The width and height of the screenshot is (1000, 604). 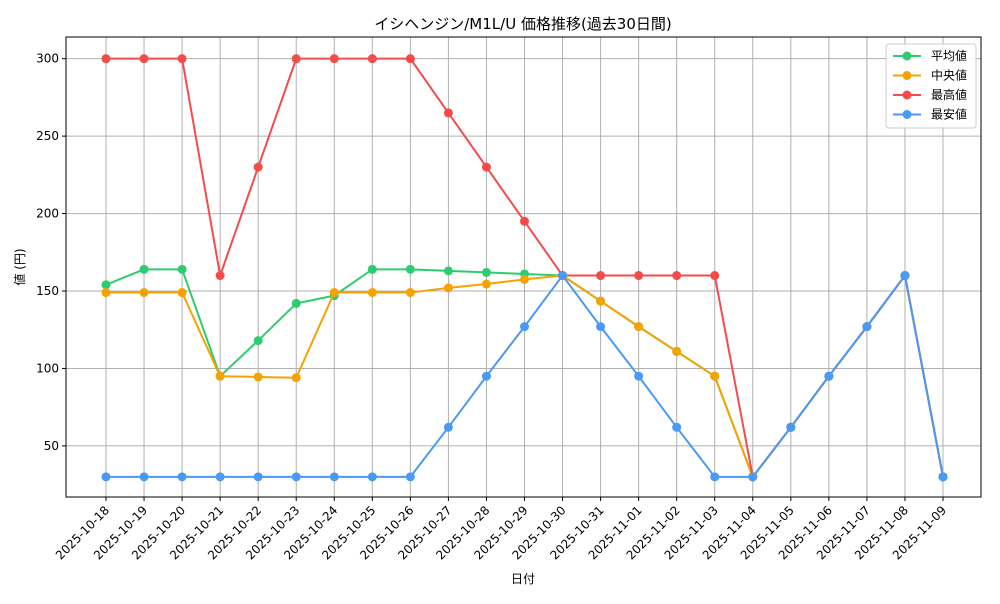 I want to click on y-tick-label: 300, so click(x=47, y=59).